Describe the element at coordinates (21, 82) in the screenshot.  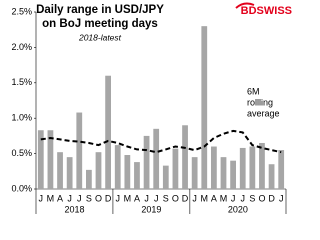
I see `y-tick-label: 1.5%` at that location.